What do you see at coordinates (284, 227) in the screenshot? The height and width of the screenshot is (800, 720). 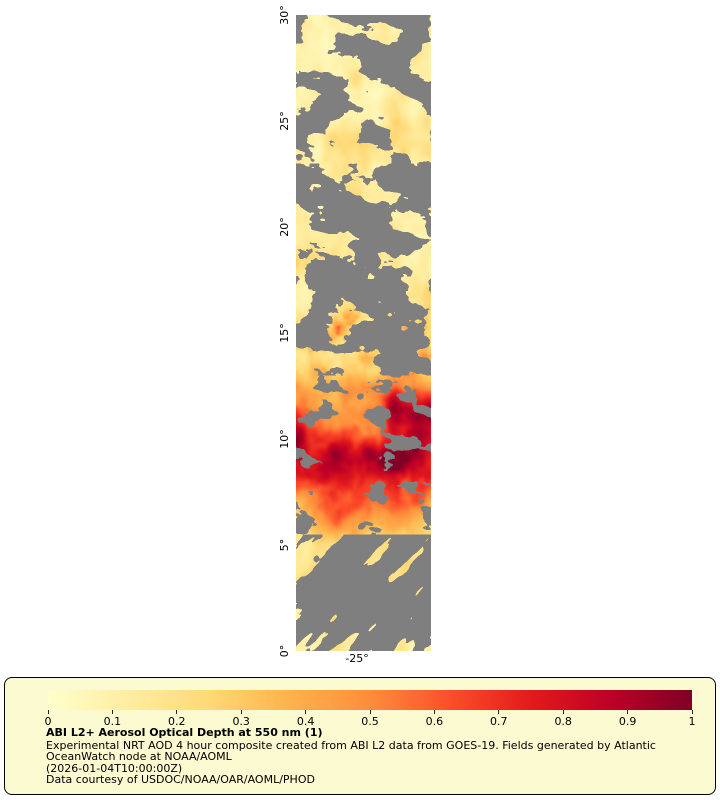 I see `latitude-tick-label: 20°` at bounding box center [284, 227].